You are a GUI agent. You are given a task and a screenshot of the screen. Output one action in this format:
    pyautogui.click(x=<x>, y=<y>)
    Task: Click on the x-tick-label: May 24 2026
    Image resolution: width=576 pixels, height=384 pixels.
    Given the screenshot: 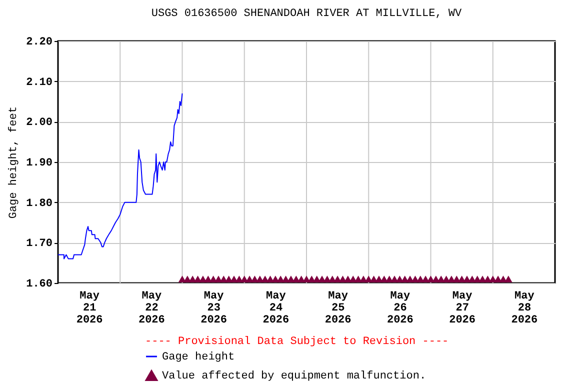 What is the action you would take?
    pyautogui.click(x=276, y=308)
    